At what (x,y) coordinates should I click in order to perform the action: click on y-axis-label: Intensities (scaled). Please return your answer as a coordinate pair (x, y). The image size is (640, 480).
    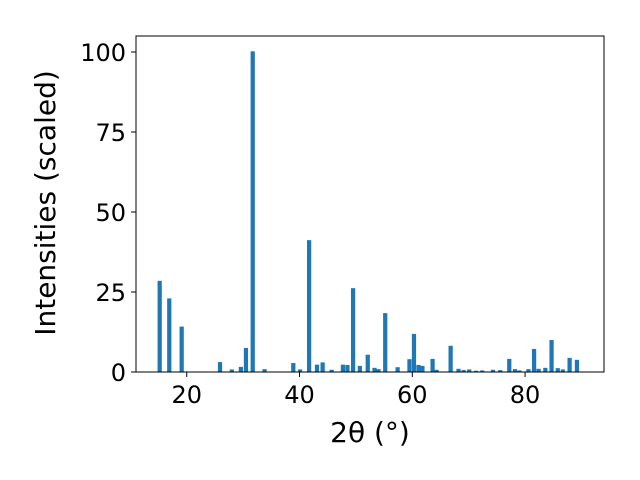
    Looking at the image, I should click on (45, 203).